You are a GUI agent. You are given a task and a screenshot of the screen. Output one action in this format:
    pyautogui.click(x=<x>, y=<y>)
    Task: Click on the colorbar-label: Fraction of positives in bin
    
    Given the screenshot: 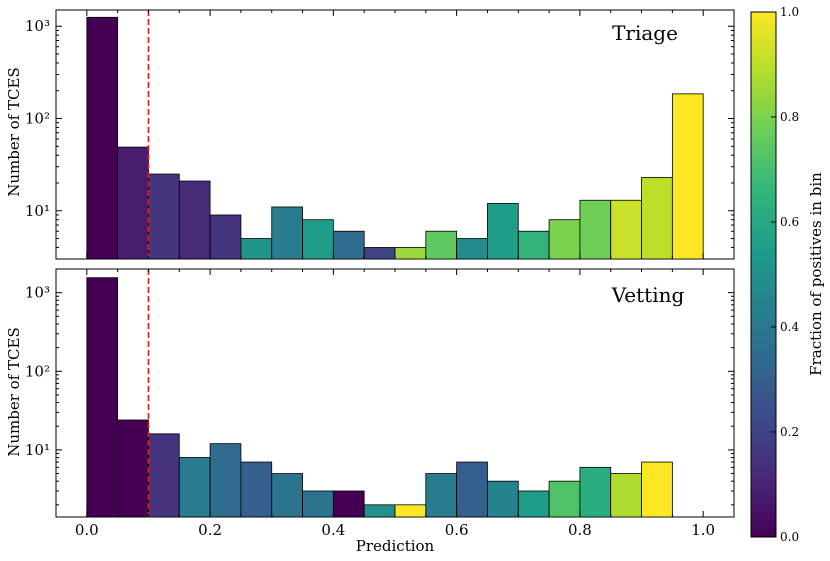 What is the action you would take?
    pyautogui.click(x=816, y=274)
    